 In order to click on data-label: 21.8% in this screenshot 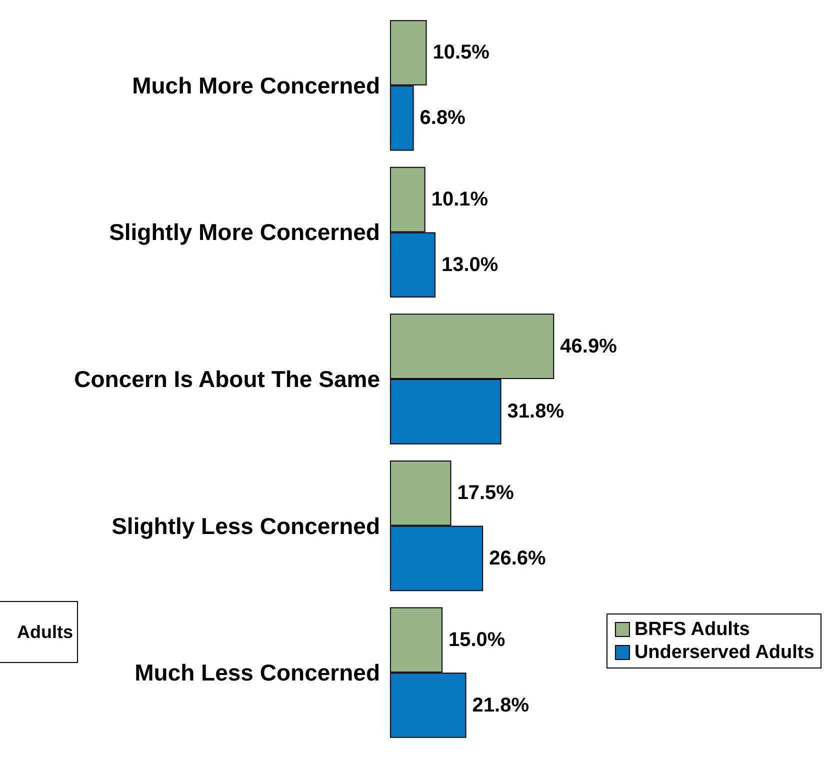, I will do `click(501, 705)`.